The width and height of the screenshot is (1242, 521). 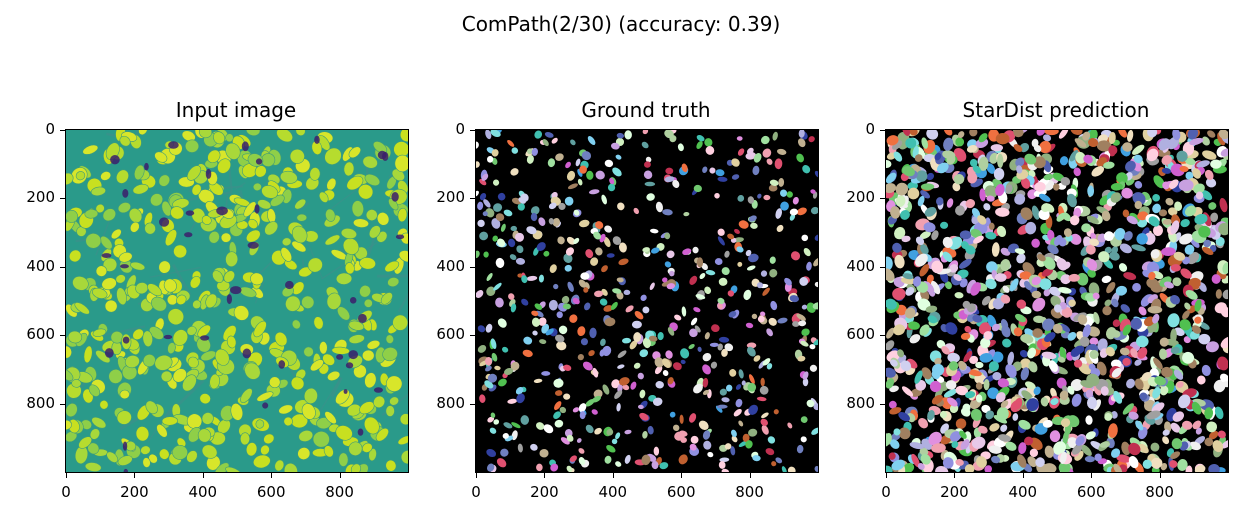 I want to click on x-tick-label: 600, so click(x=681, y=492).